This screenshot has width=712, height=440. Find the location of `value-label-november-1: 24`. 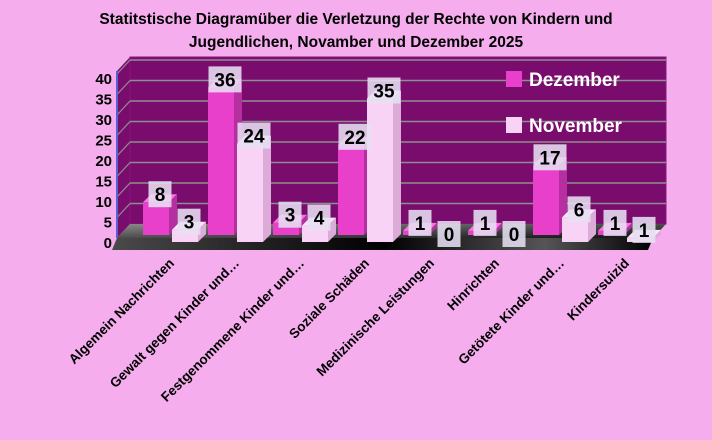

value-label-november-1: 24 is located at coordinates (254, 137).